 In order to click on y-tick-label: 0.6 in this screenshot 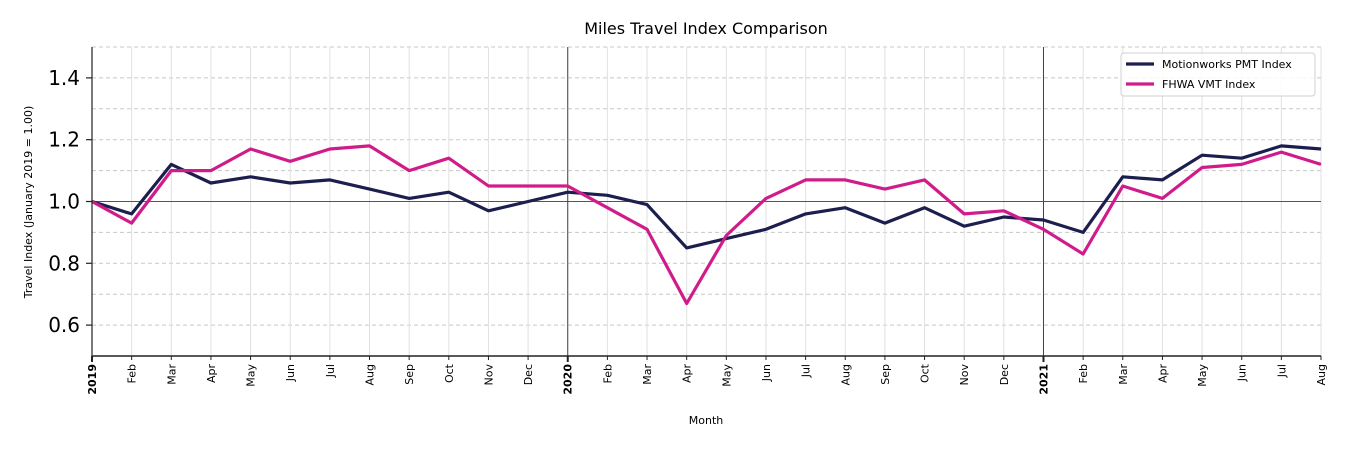, I will do `click(64, 325)`.